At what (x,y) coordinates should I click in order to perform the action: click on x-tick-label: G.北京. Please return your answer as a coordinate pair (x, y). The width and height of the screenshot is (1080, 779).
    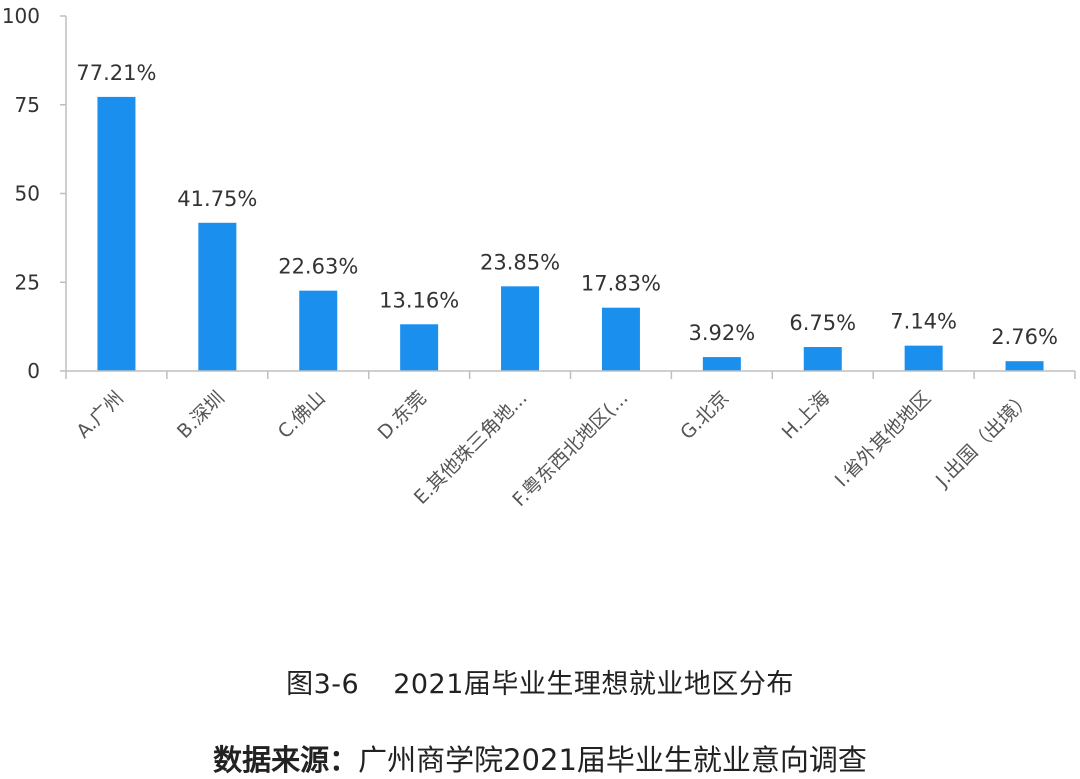
    Looking at the image, I should click on (704, 415).